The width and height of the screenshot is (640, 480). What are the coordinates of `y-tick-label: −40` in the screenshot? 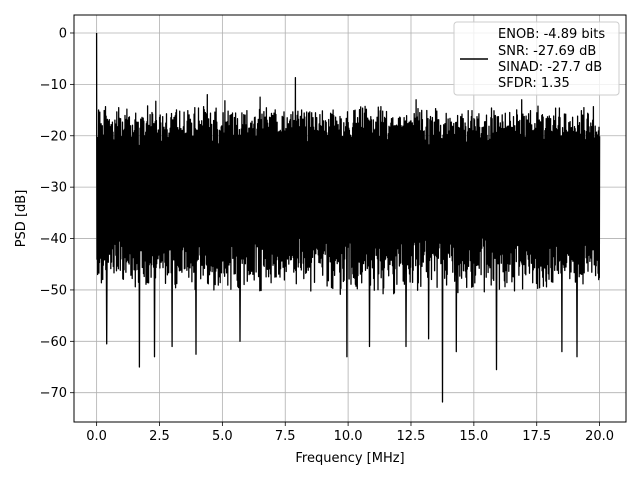 It's located at (53, 239).